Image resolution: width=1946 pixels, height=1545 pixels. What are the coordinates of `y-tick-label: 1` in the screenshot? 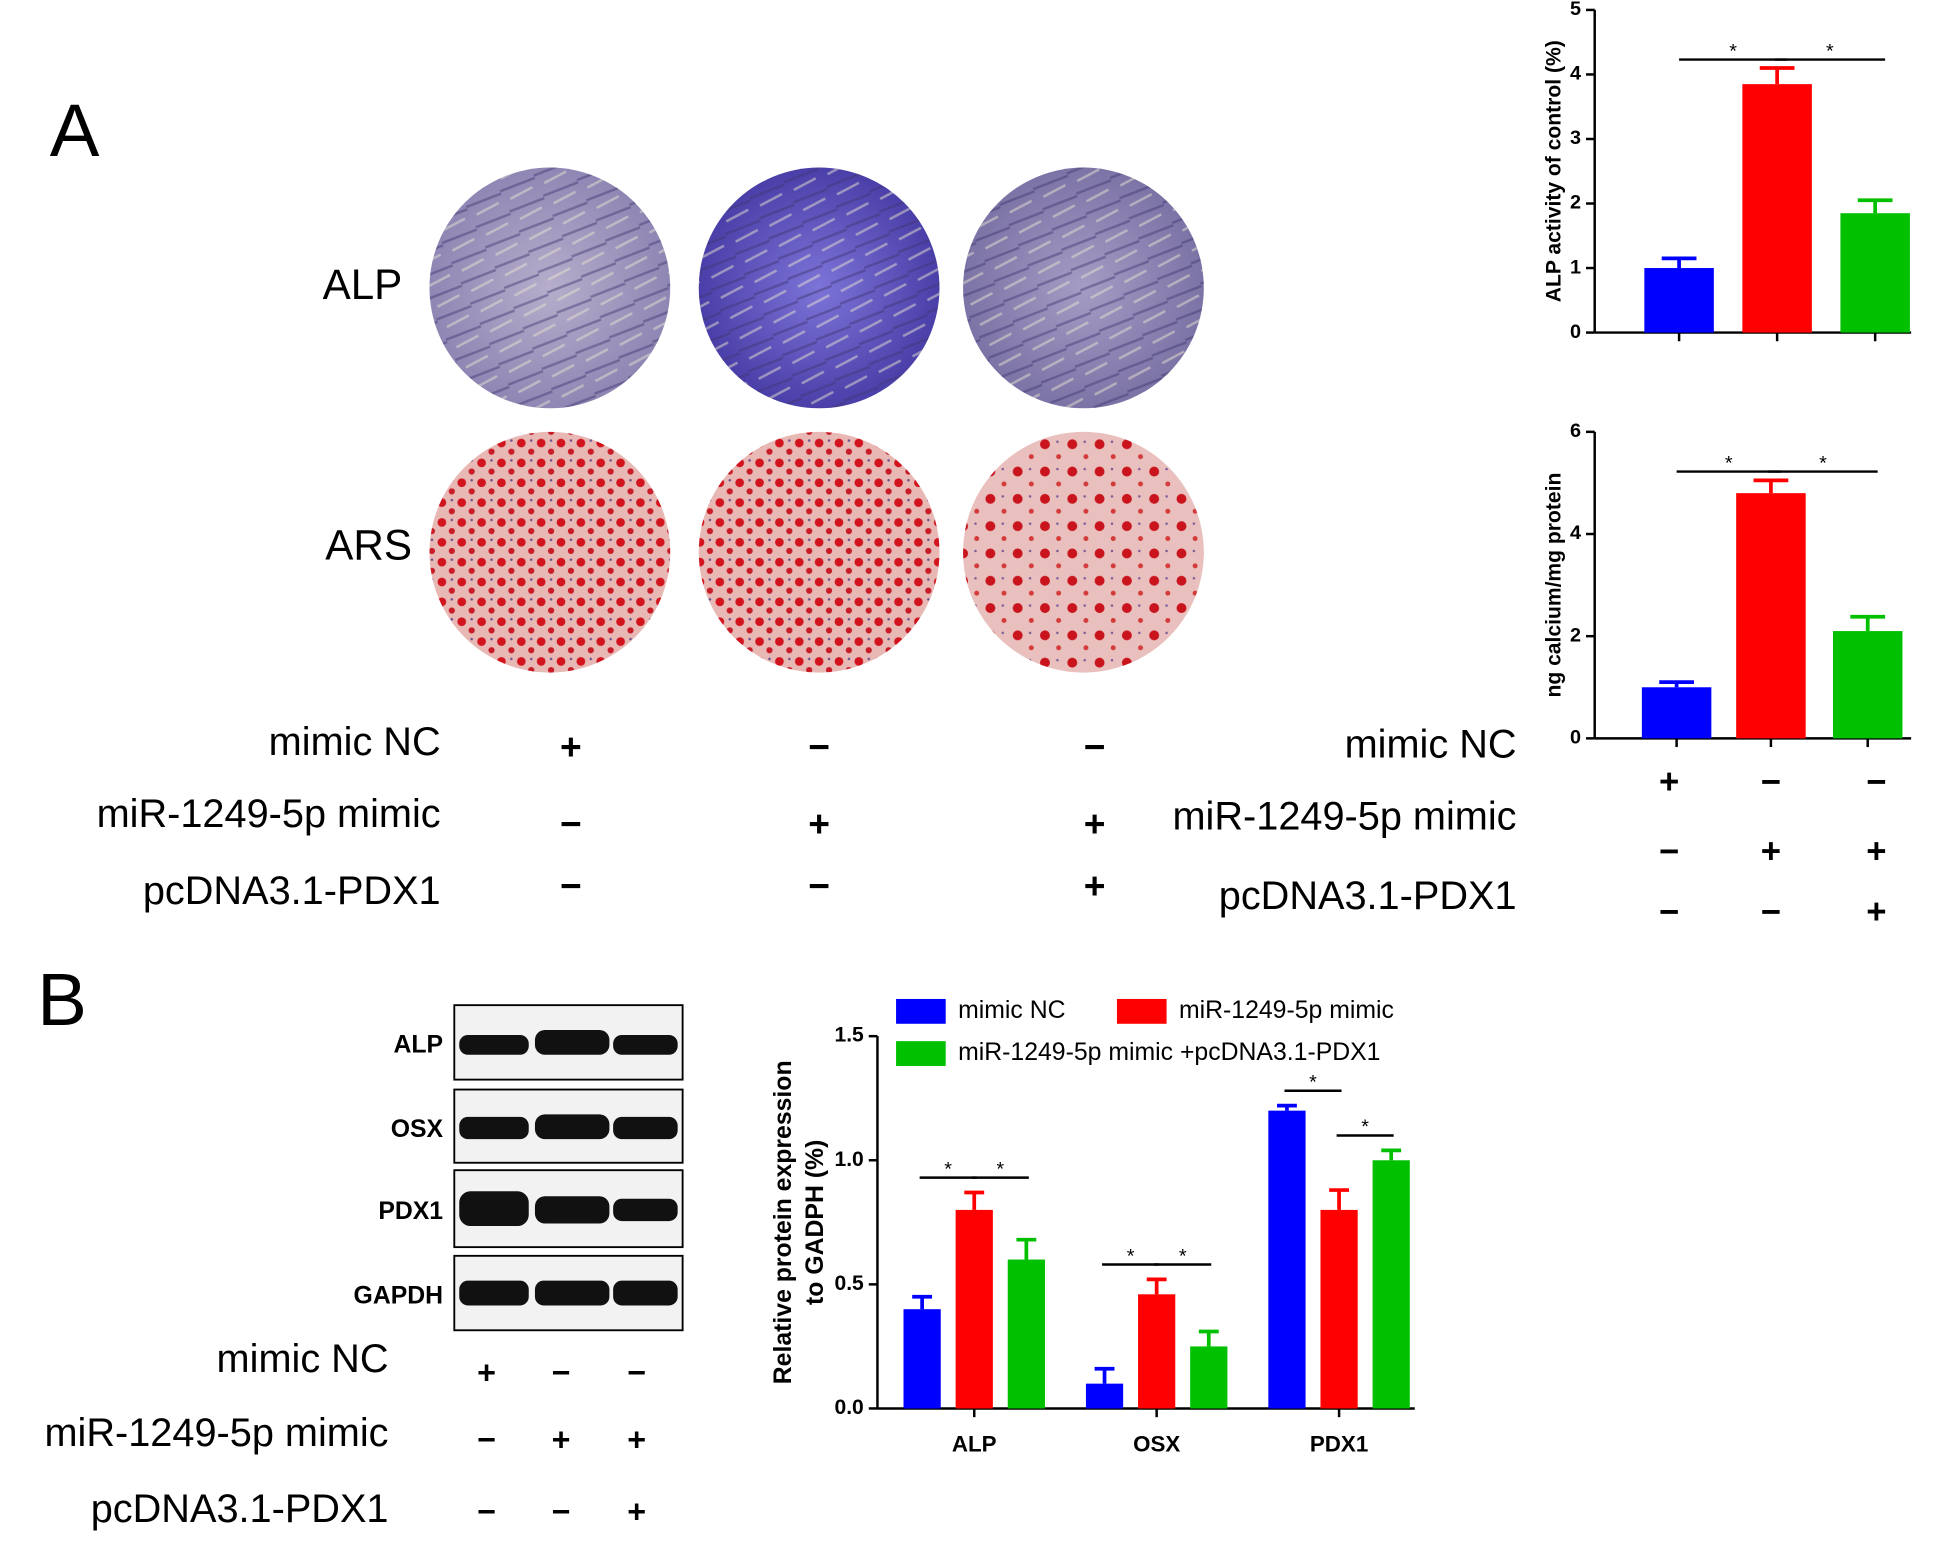 It's located at (1575, 267).